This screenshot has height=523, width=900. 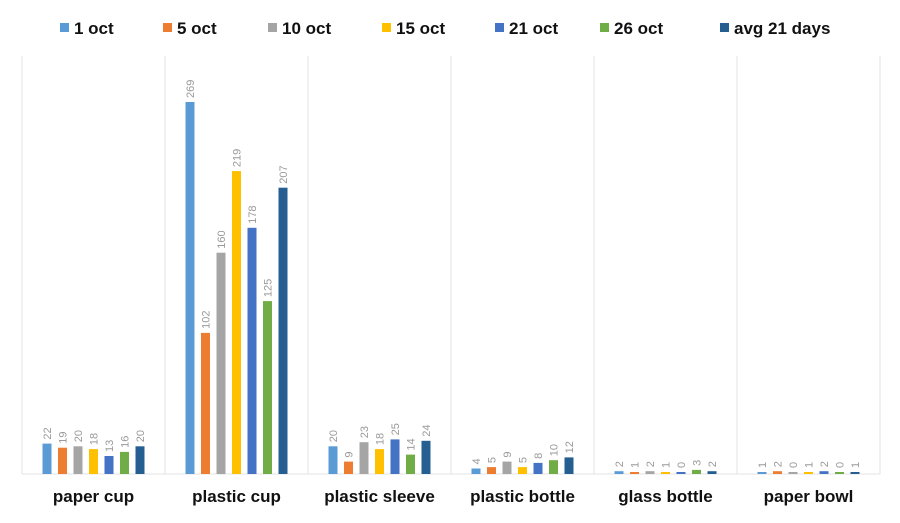 I want to click on legend-item: 26 oct, so click(x=631, y=28).